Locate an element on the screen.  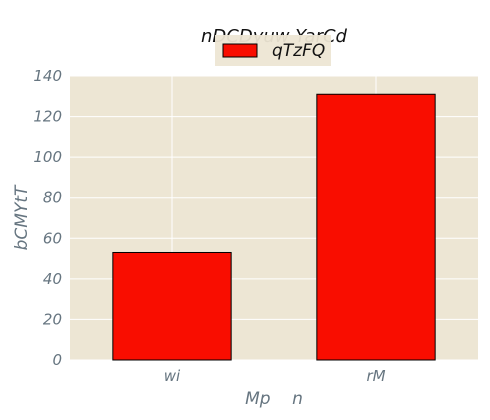
y-tick-label: 60 is located at coordinates (52, 238).